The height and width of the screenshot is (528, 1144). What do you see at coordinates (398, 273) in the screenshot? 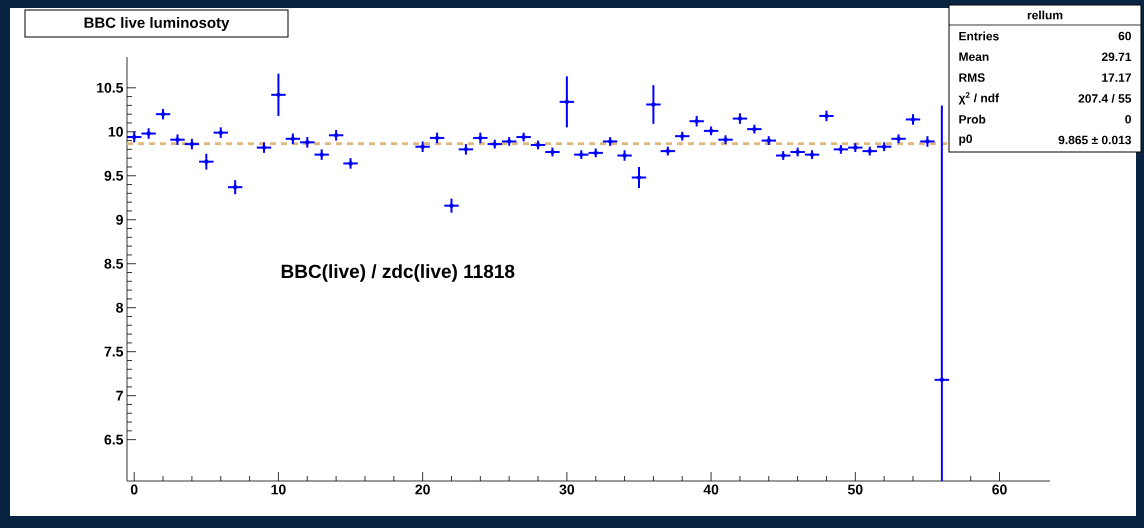
I see `annotation: BBC(live) / zdc(live) 11818` at bounding box center [398, 273].